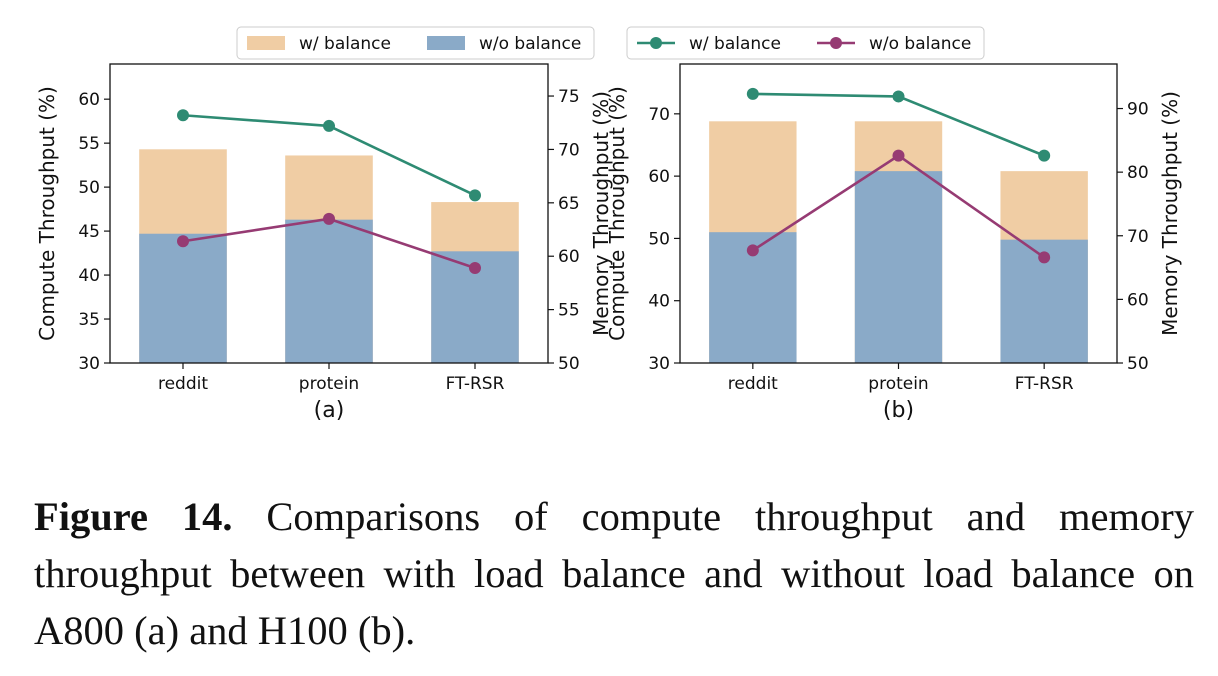  Describe the element at coordinates (133, 516) in the screenshot. I see `caption-label: Figure 14.` at that location.